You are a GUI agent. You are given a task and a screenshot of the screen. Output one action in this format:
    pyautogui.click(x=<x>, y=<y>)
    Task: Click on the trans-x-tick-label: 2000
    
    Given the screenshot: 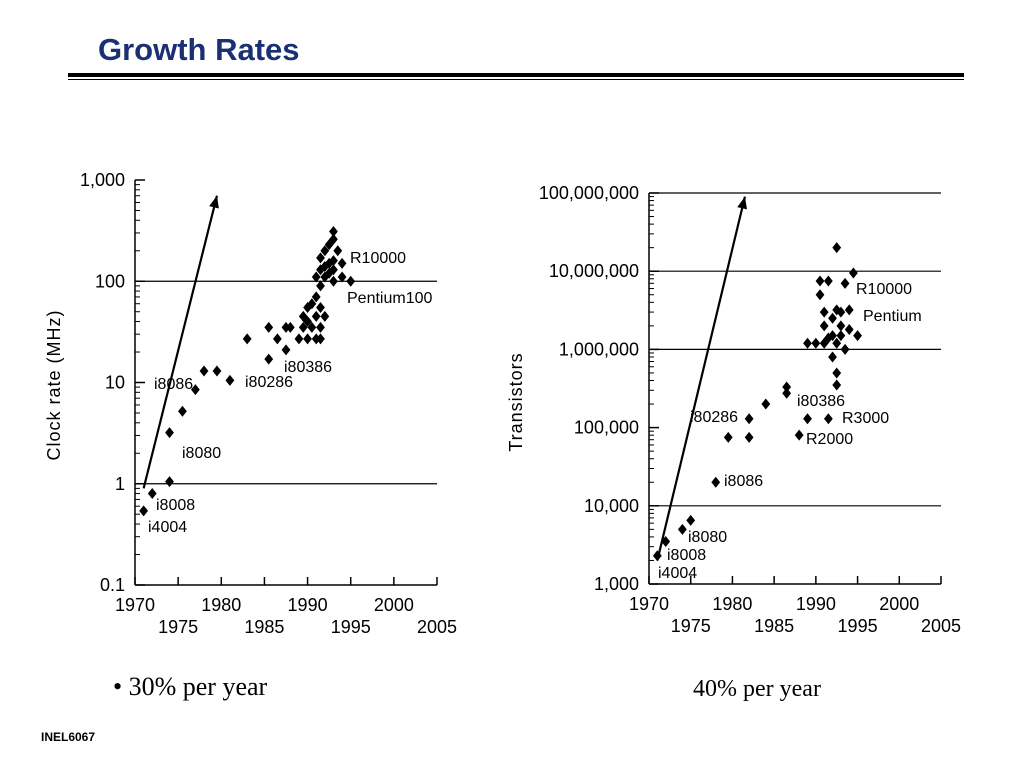 What is the action you would take?
    pyautogui.click(x=899, y=604)
    